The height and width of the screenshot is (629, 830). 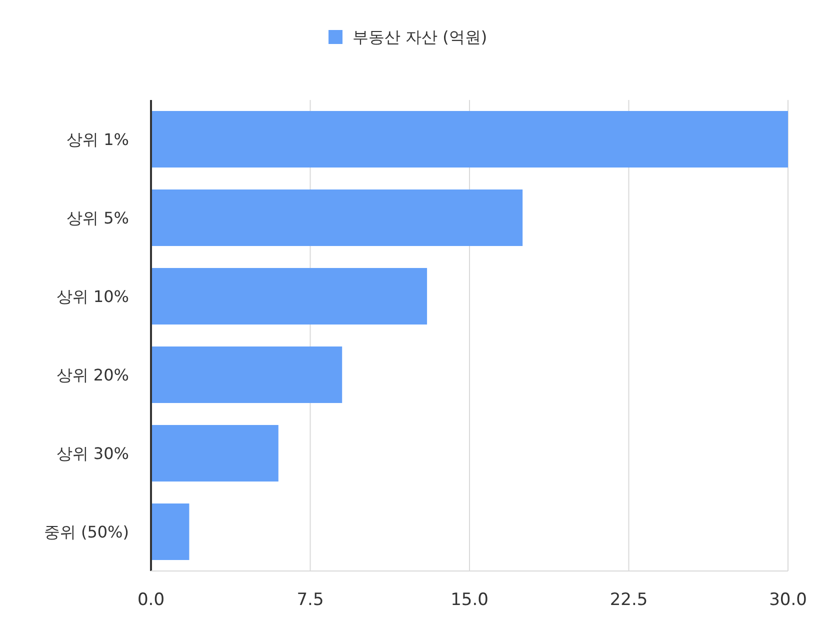 I want to click on y-tick-label: 상위 30%, so click(x=92, y=453).